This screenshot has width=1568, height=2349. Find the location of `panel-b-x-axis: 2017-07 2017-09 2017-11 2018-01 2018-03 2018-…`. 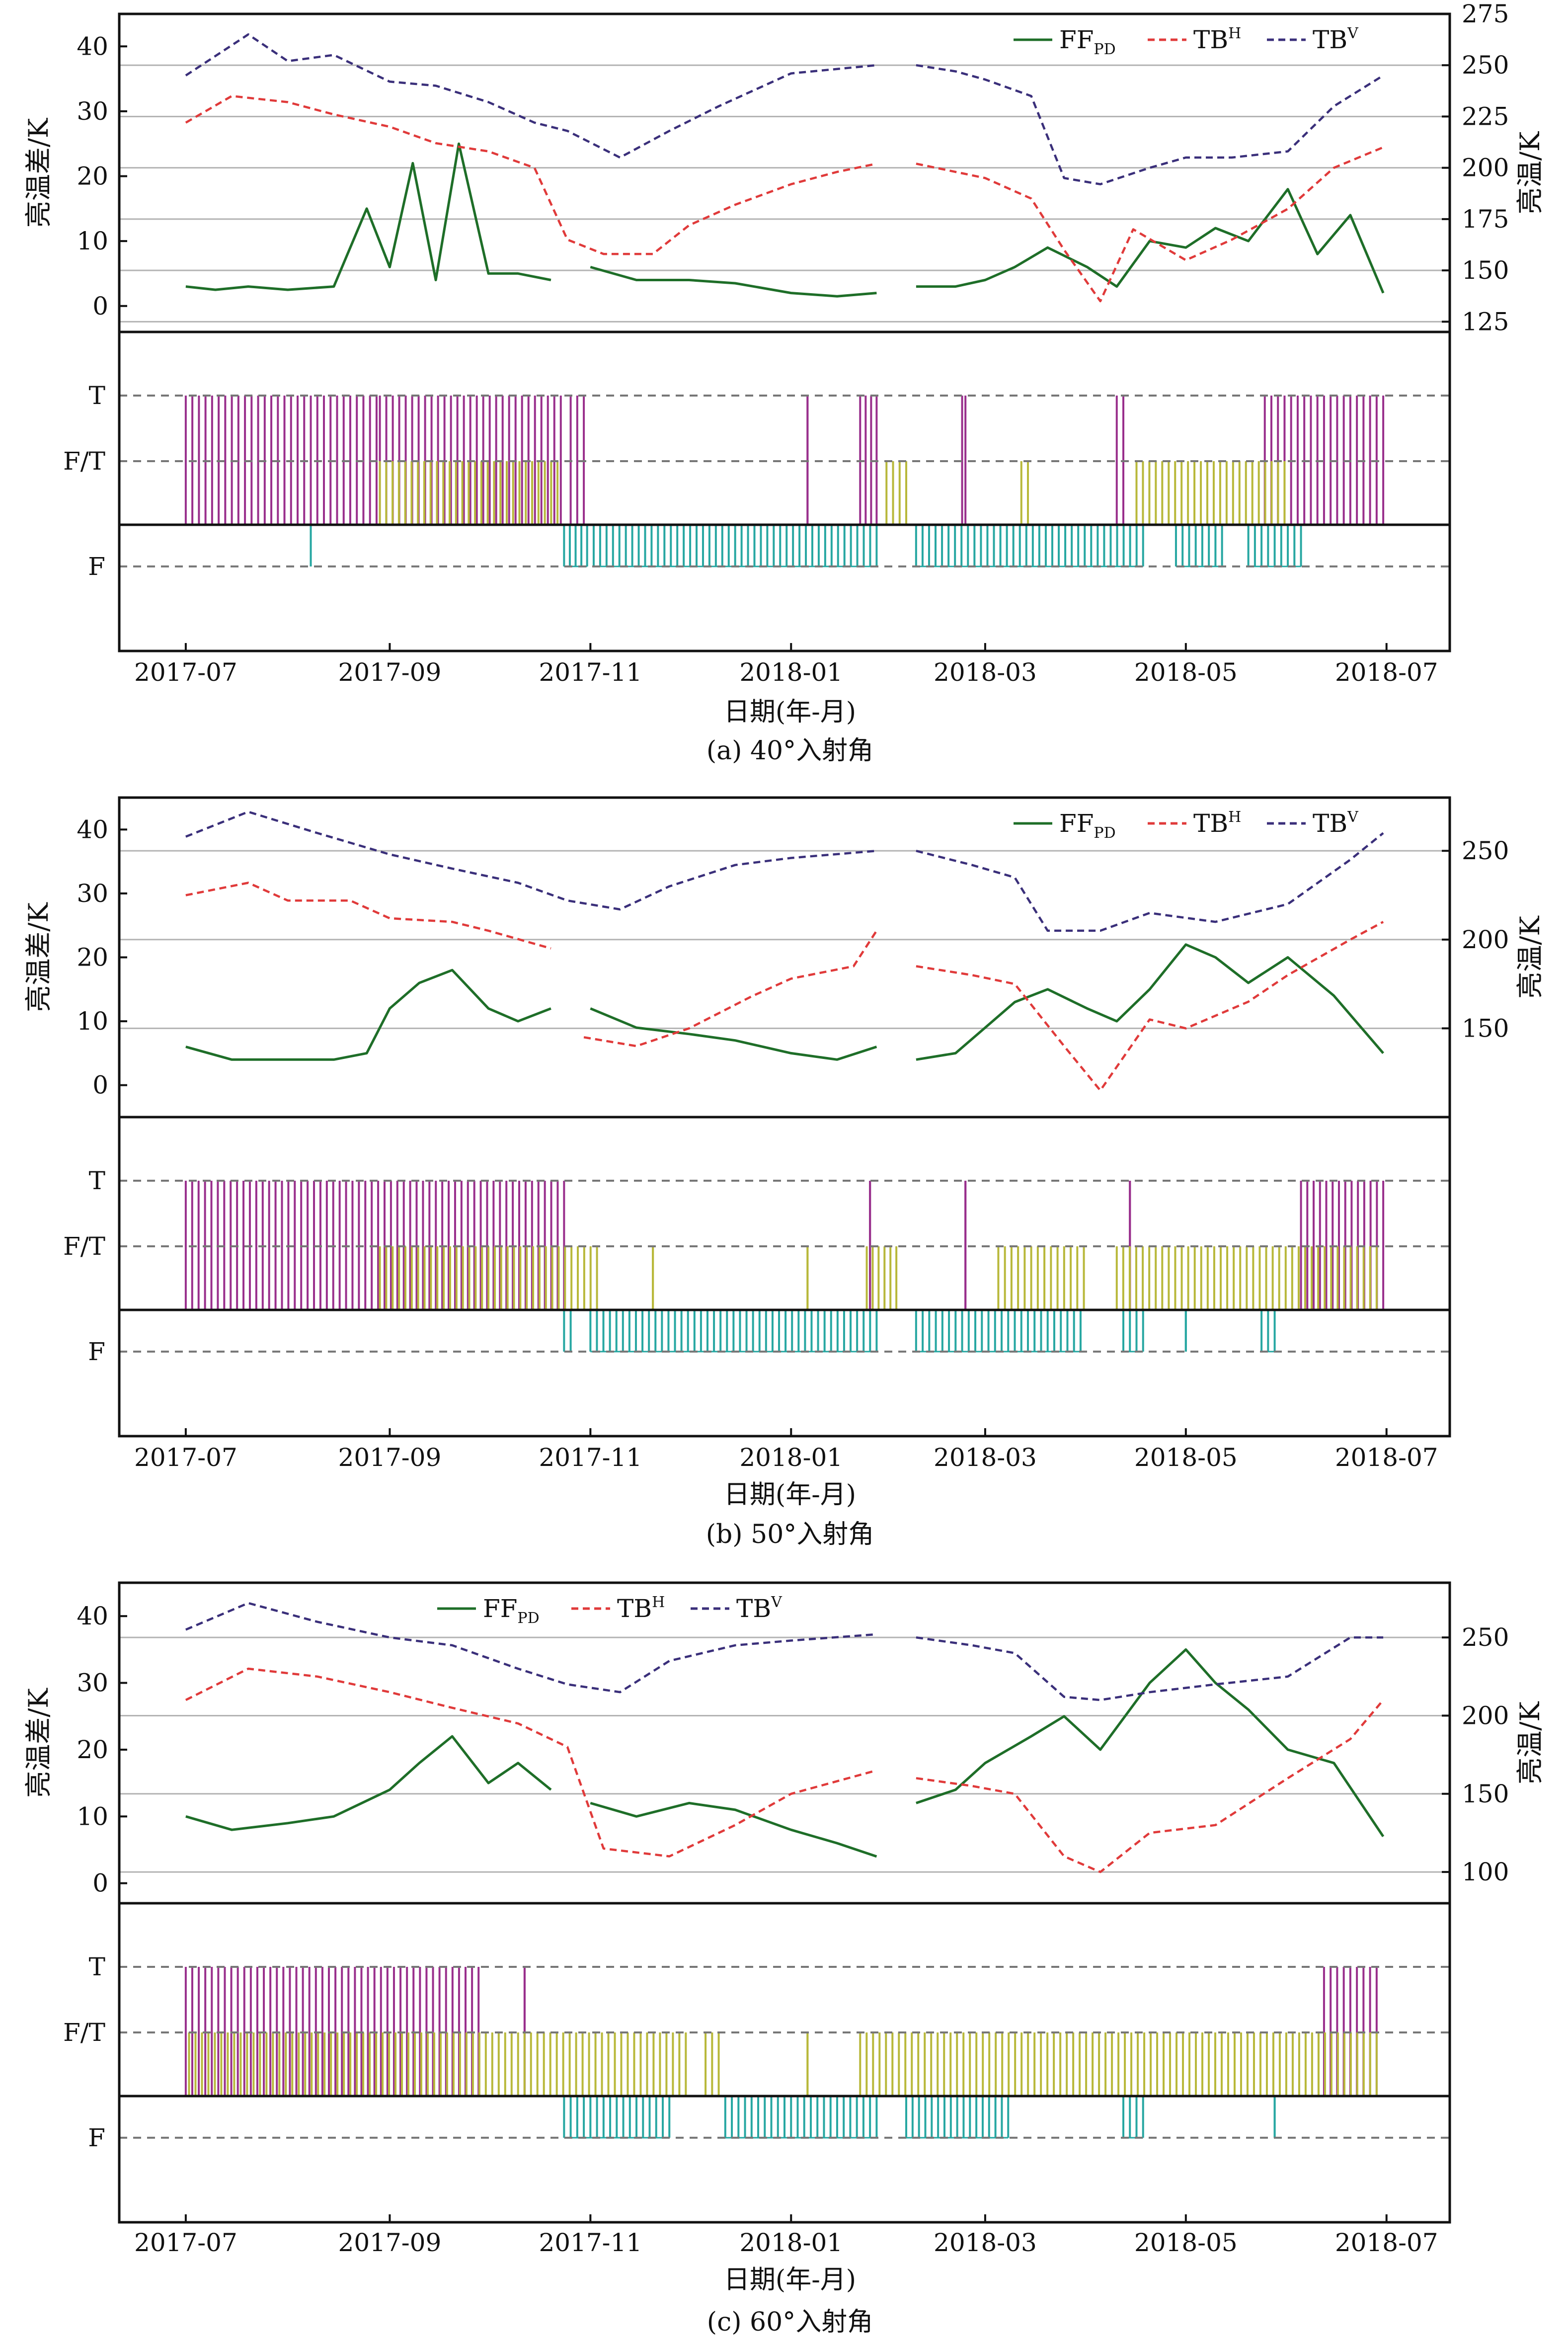

panel-b-x-axis: 2017-07 2017-09 2017-11 2018-01 2018-03 2018-… is located at coordinates (786, 1450).